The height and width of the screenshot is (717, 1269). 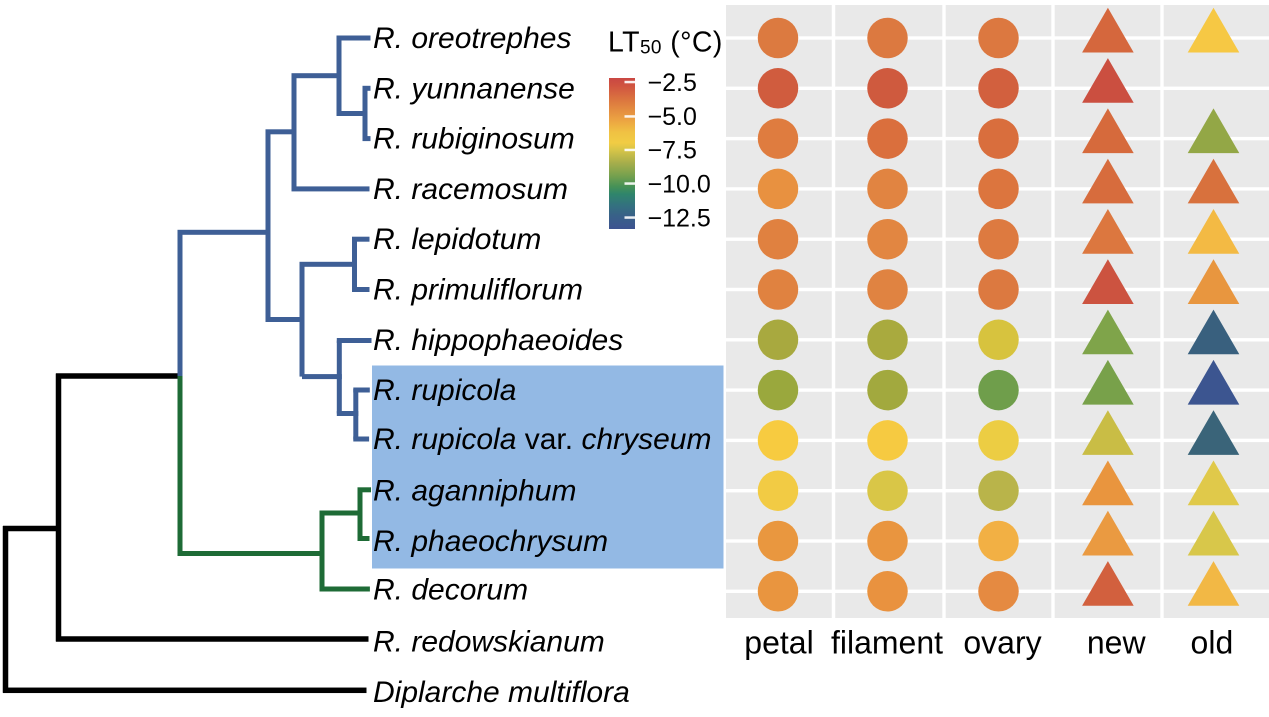 What do you see at coordinates (470, 189) in the screenshot?
I see `svg-text: R. racemosum` at bounding box center [470, 189].